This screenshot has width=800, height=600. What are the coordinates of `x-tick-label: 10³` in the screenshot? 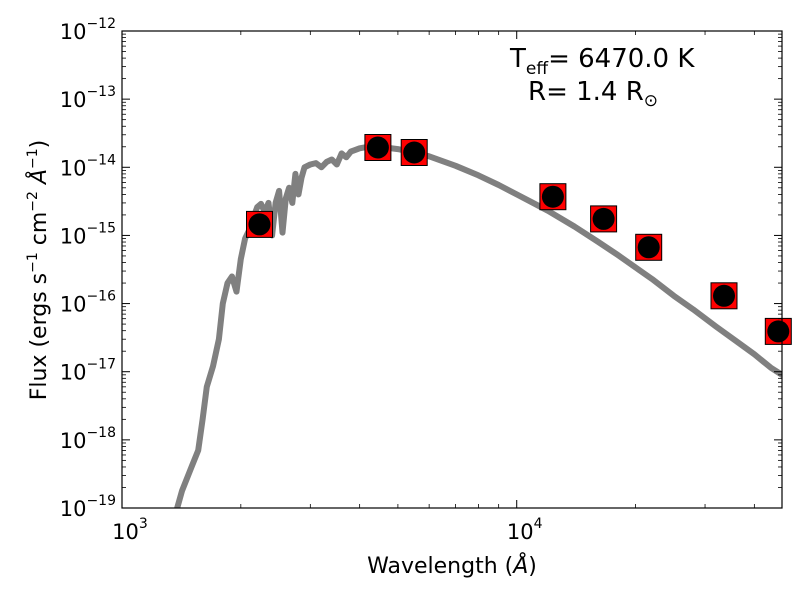 It's located at (130, 530).